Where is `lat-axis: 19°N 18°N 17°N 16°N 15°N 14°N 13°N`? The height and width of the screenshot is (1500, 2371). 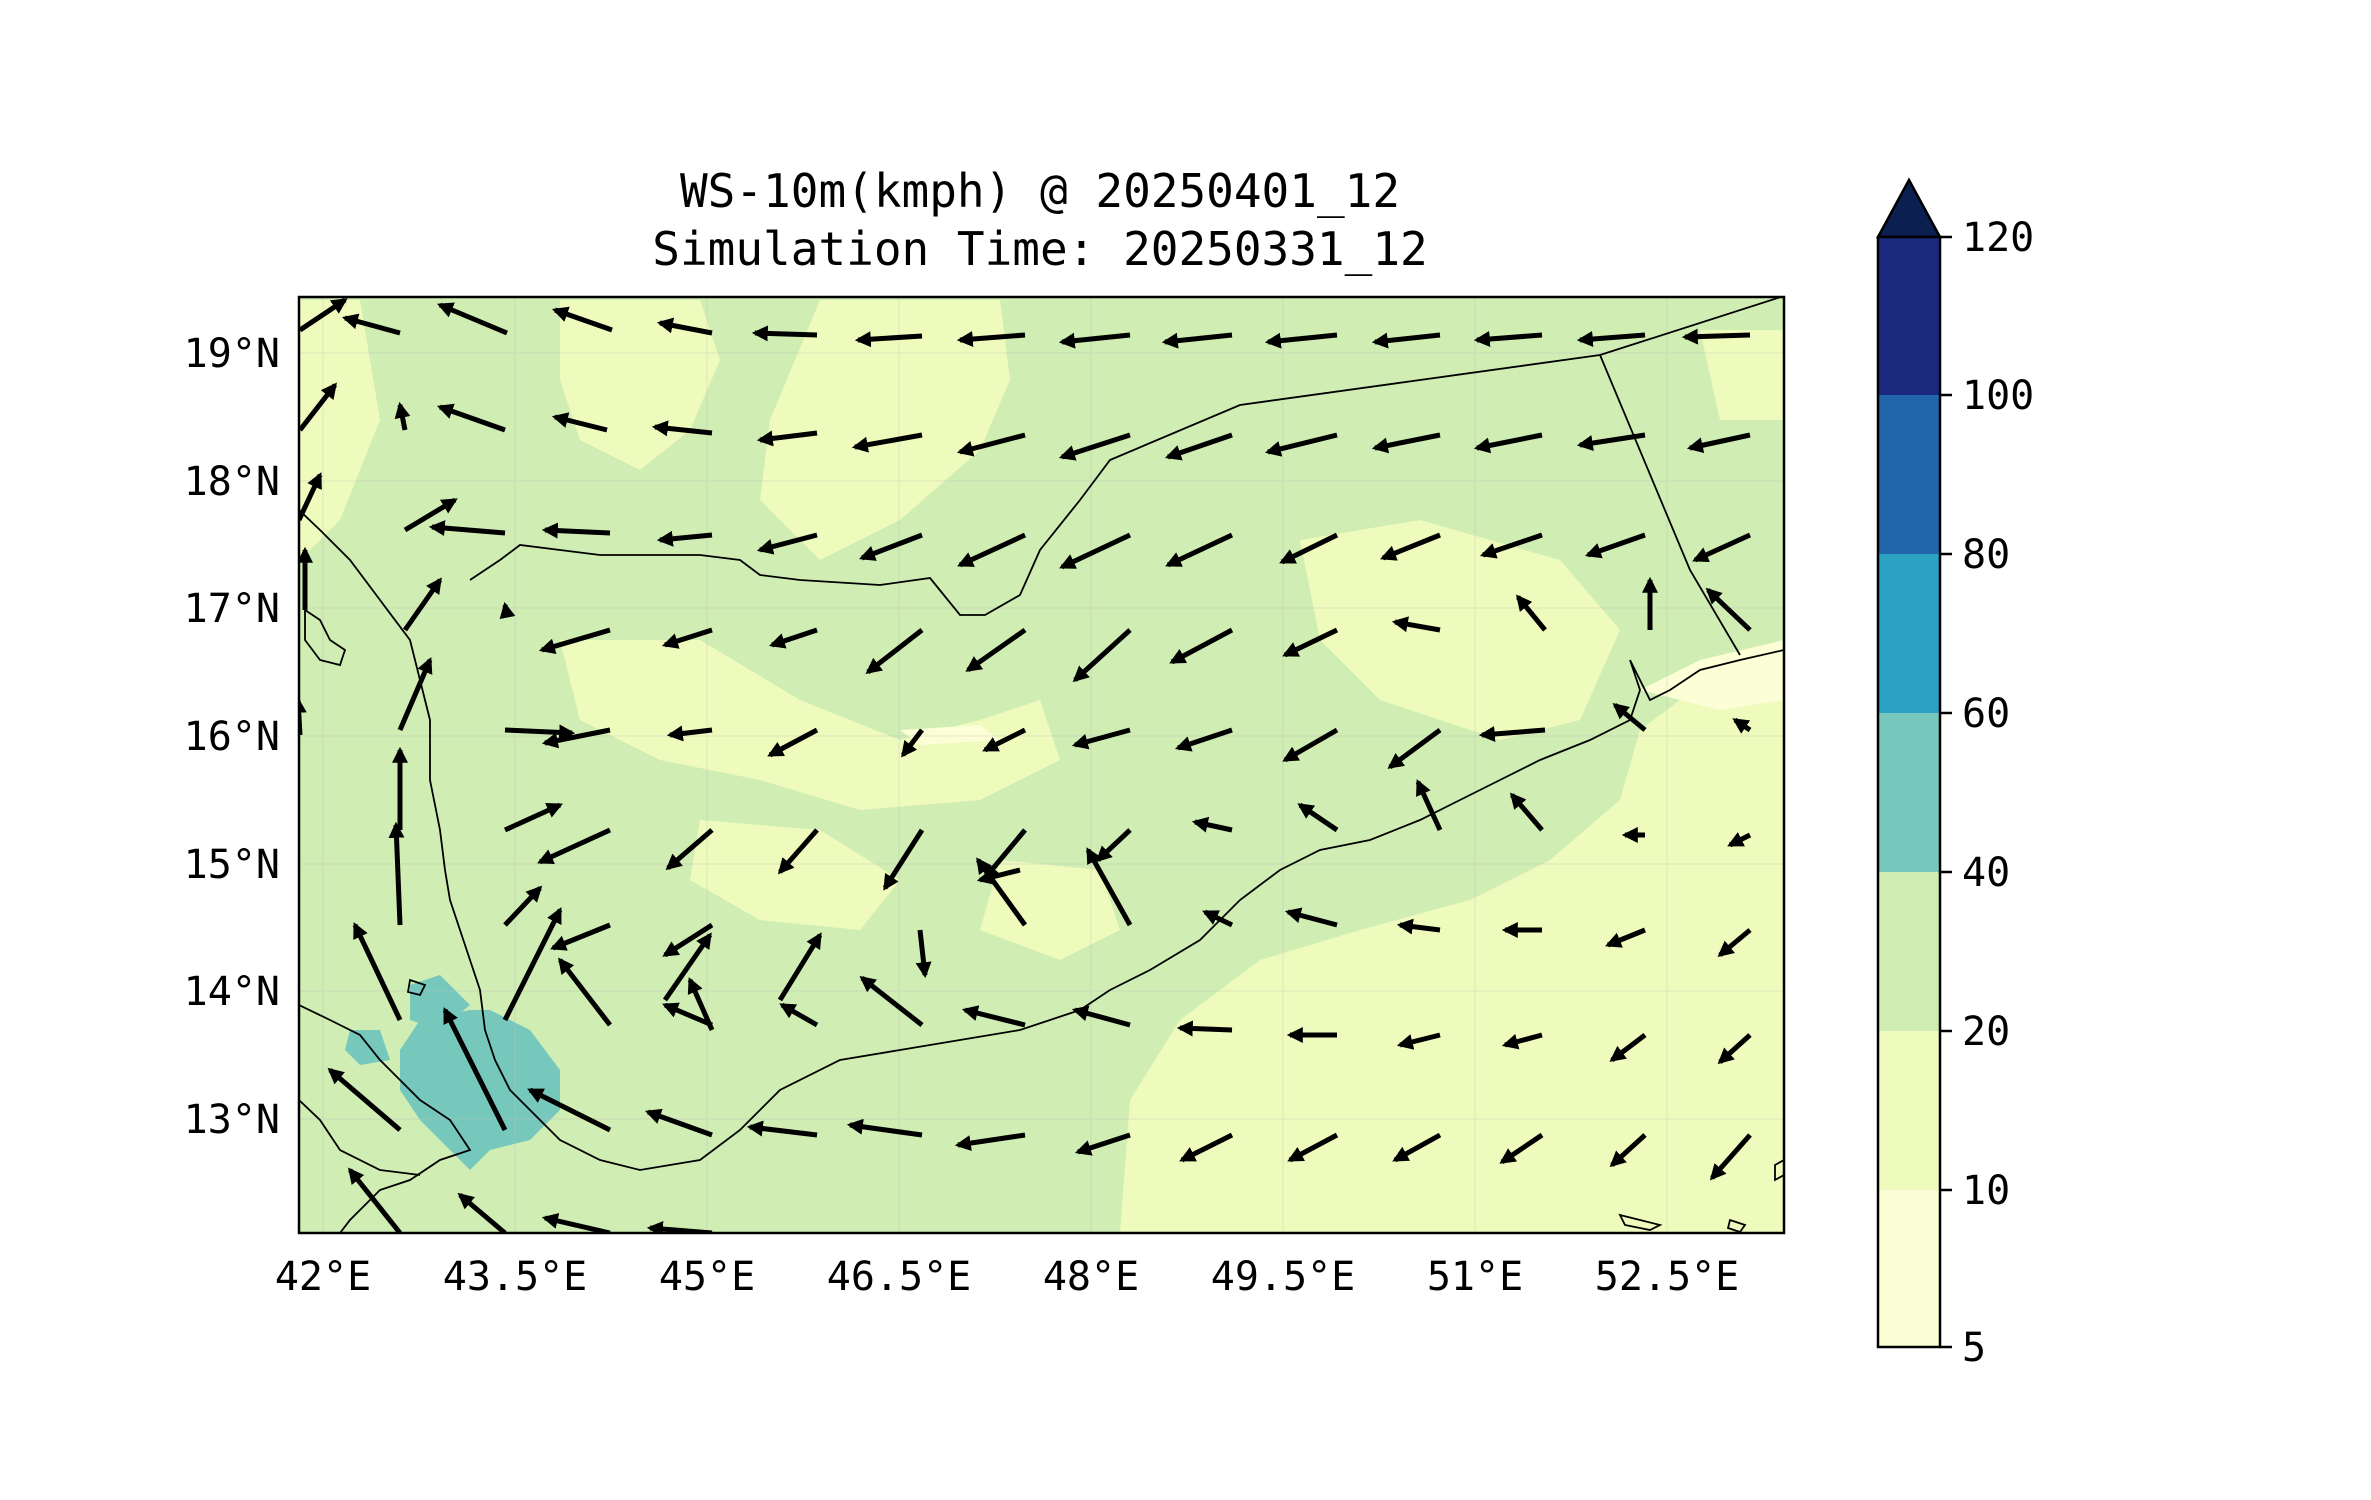
lat-axis: 19°N 18°N 17°N 16°N 15°N 14°N 13°N is located at coordinates (232, 737).